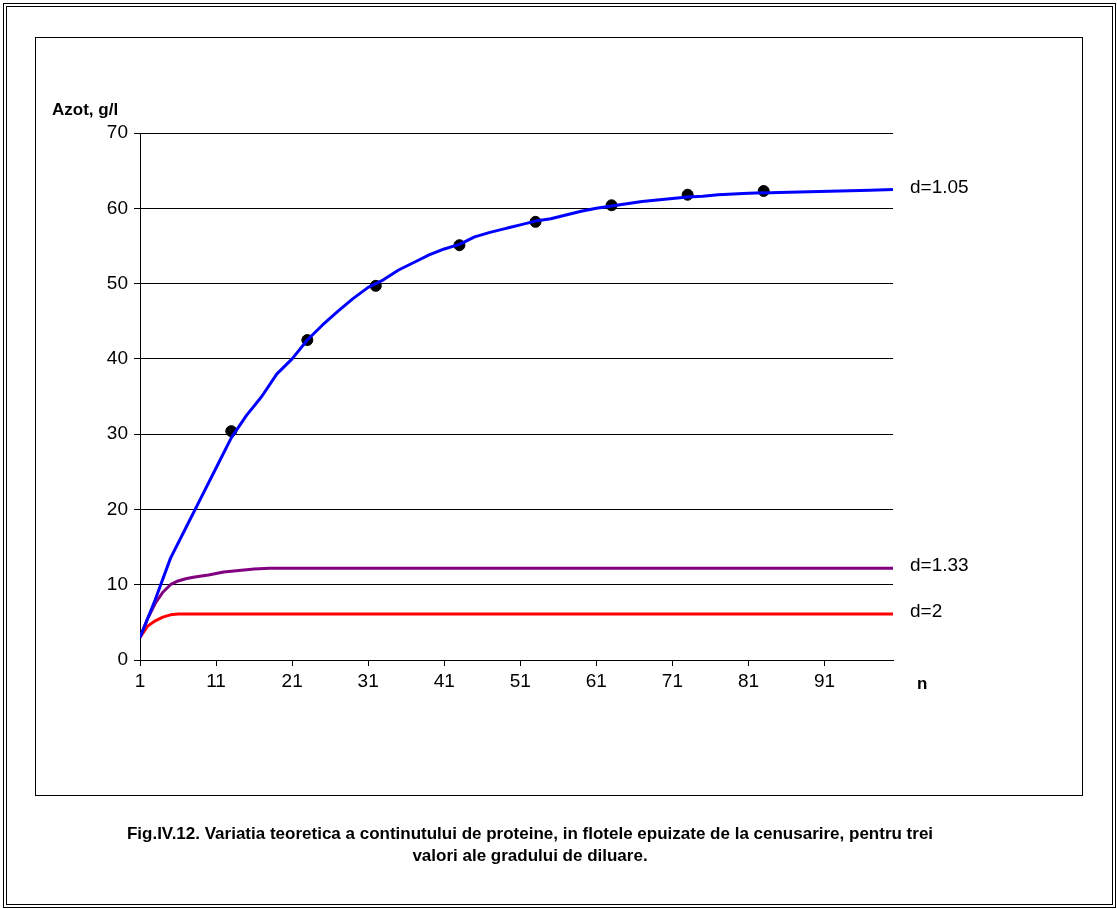 This screenshot has width=1117, height=909. I want to click on x-tick-label: 51, so click(520, 680).